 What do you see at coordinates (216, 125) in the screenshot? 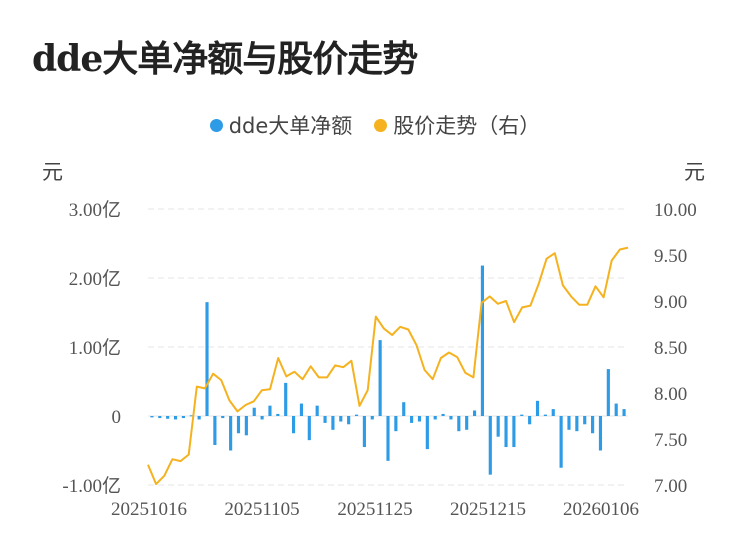
I see `legend-marker-dde` at bounding box center [216, 125].